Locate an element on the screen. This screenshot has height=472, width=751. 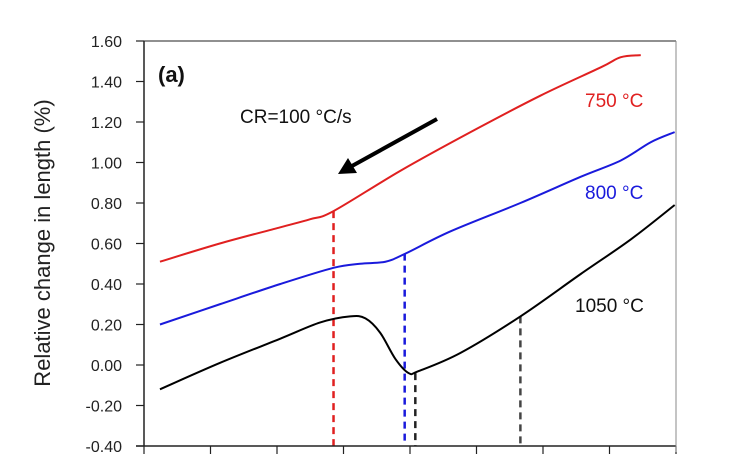
y-tick-label: 0.20 is located at coordinates (106, 326).